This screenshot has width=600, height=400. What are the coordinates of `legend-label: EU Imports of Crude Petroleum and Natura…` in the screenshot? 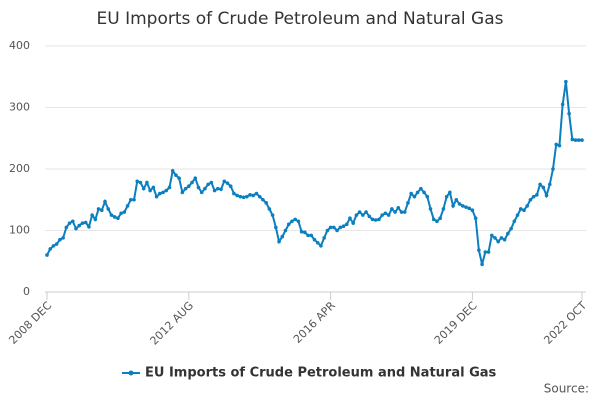 It's located at (321, 373).